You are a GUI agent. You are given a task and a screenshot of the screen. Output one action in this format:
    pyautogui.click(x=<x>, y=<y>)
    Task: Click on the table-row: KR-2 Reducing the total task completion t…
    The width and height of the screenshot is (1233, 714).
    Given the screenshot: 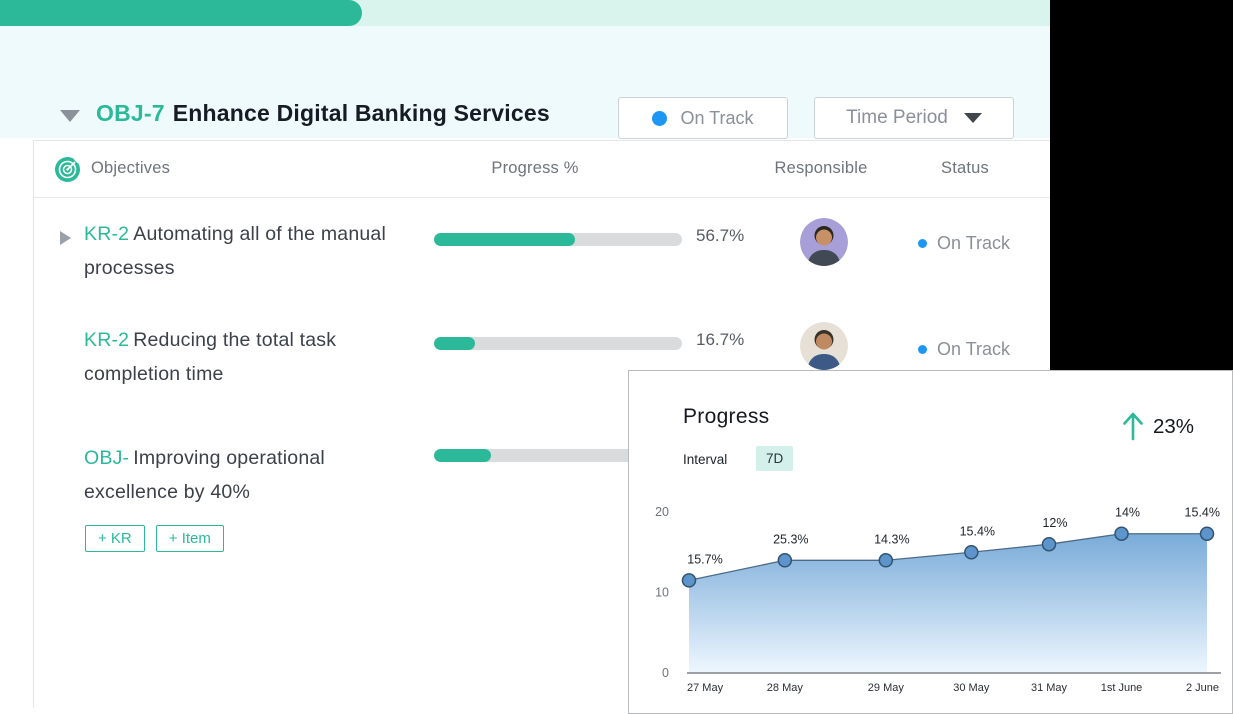 What is the action you would take?
    pyautogui.click(x=542, y=366)
    